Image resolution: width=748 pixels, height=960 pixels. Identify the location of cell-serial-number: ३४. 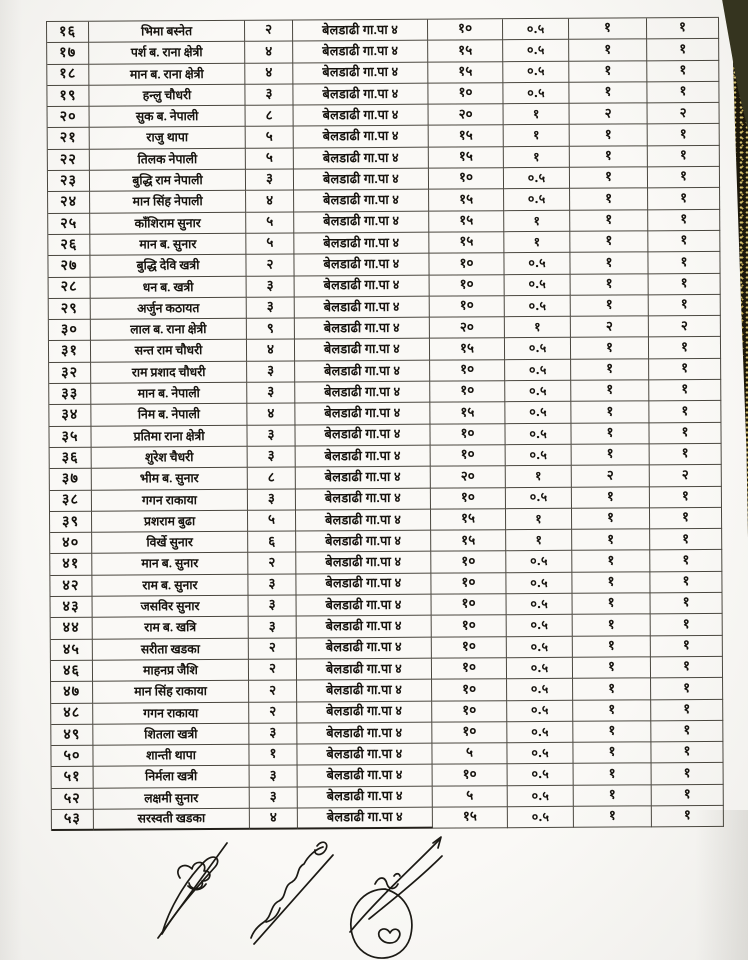
(70, 416).